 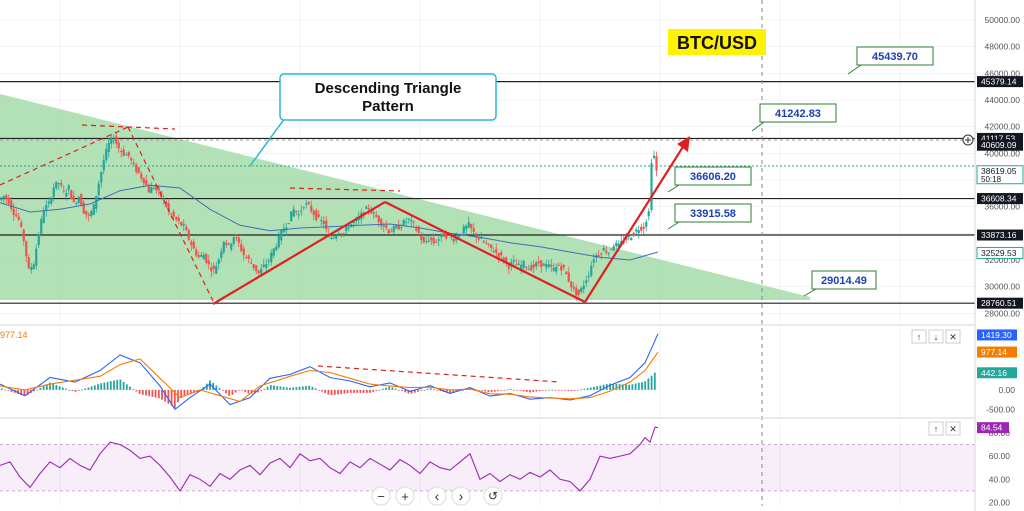 What do you see at coordinates (1000, 503) in the screenshot?
I see `rsi-axis-tick: 20.00` at bounding box center [1000, 503].